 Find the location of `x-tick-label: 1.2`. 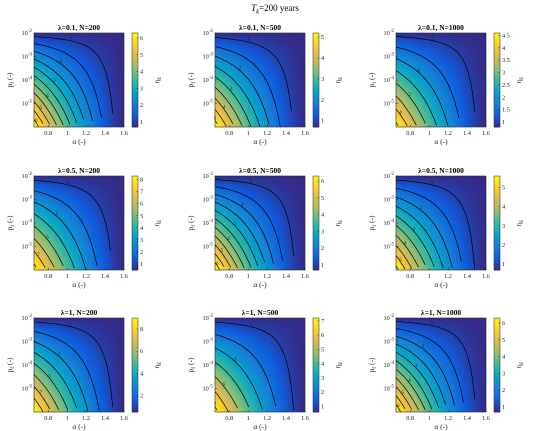

x-tick-label: 1.2 is located at coordinates (448, 133).